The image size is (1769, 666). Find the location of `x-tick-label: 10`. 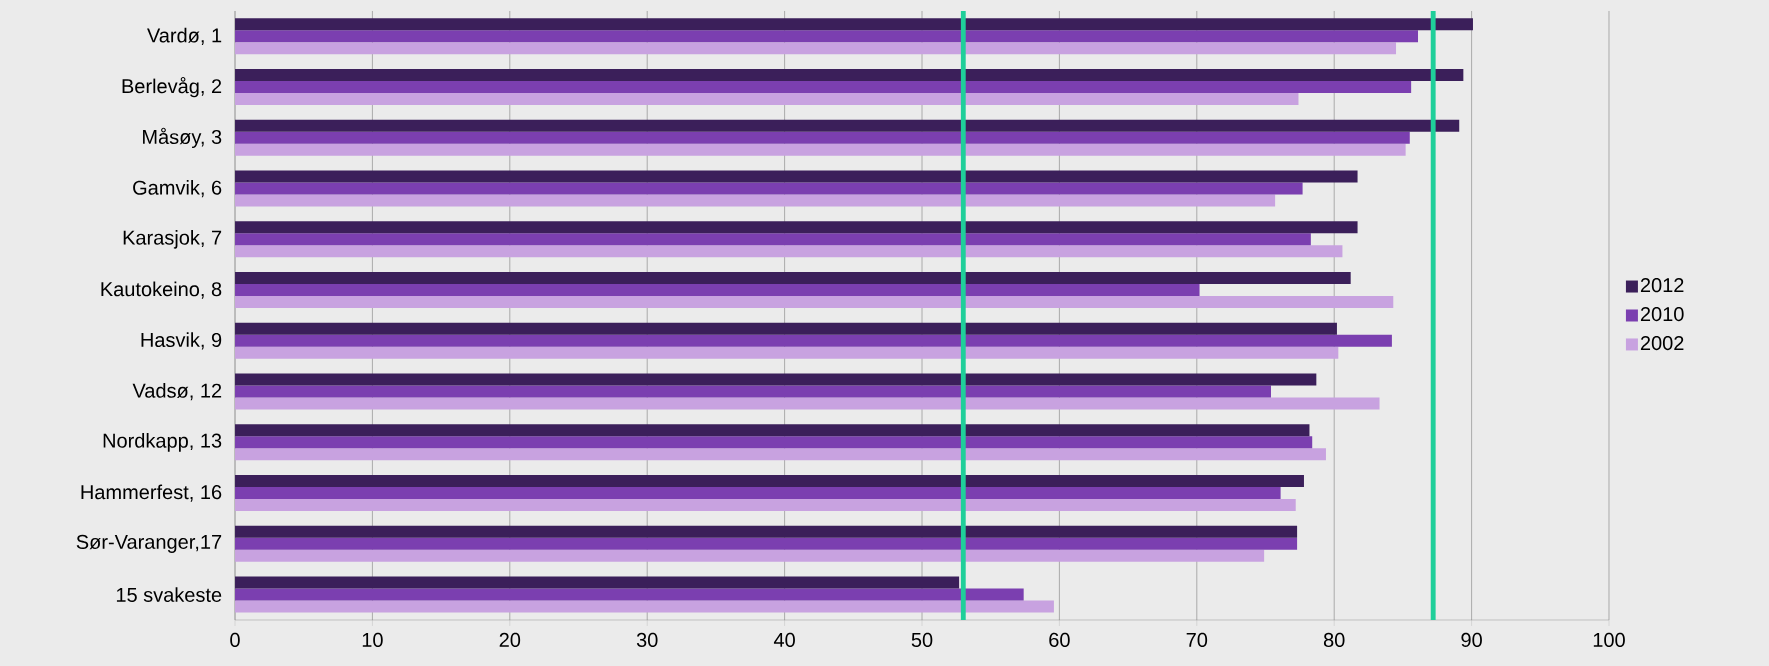

x-tick-label: 10 is located at coordinates (372, 640).